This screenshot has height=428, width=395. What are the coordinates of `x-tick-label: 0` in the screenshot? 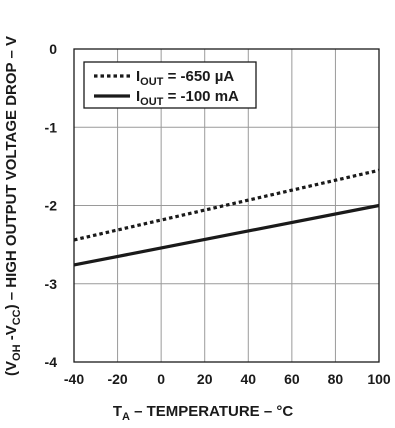 It's located at (161, 379).